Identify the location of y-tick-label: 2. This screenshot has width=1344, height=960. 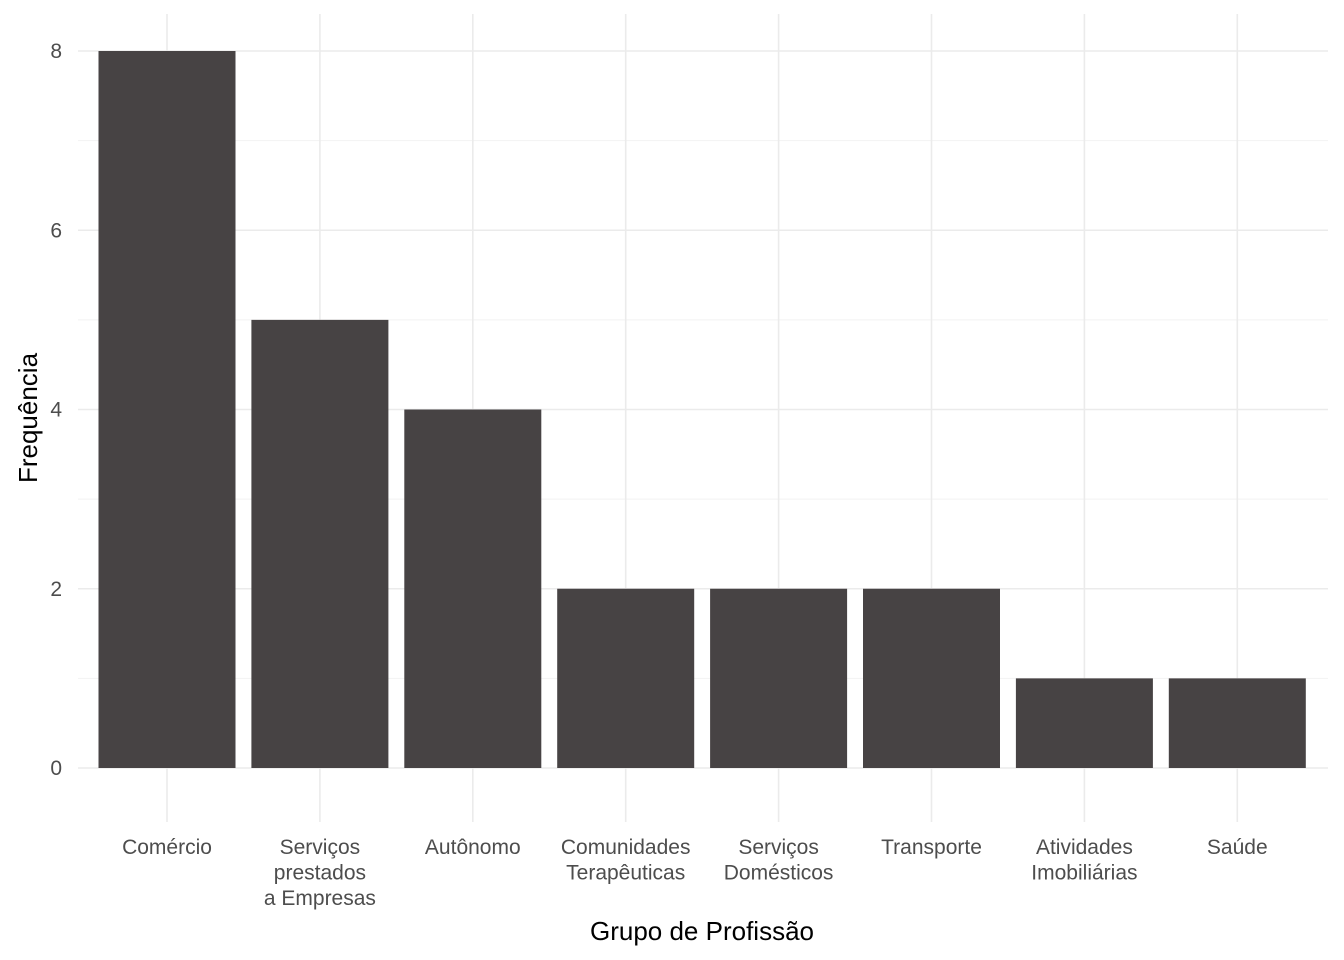
(56, 589).